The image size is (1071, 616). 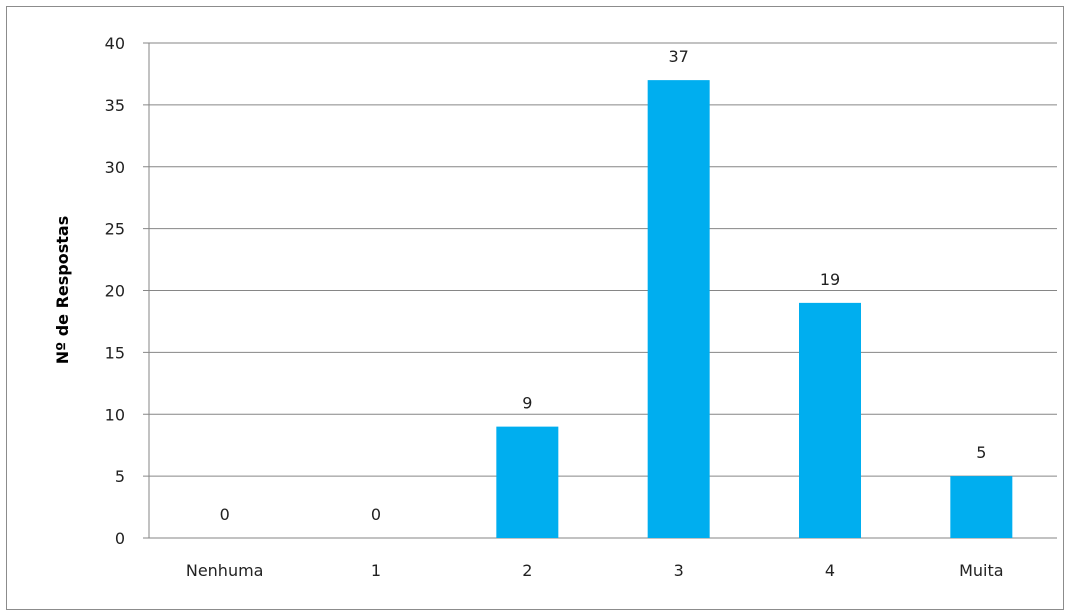 What do you see at coordinates (120, 538) in the screenshot?
I see `y-tick-label: 0` at bounding box center [120, 538].